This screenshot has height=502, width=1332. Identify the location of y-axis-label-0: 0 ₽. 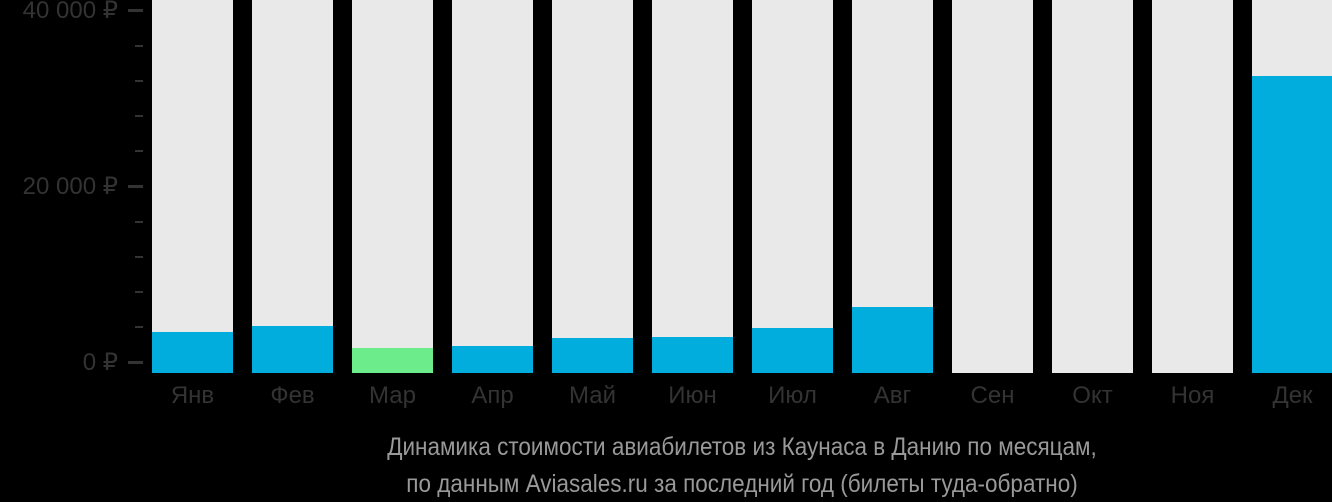
(100, 362).